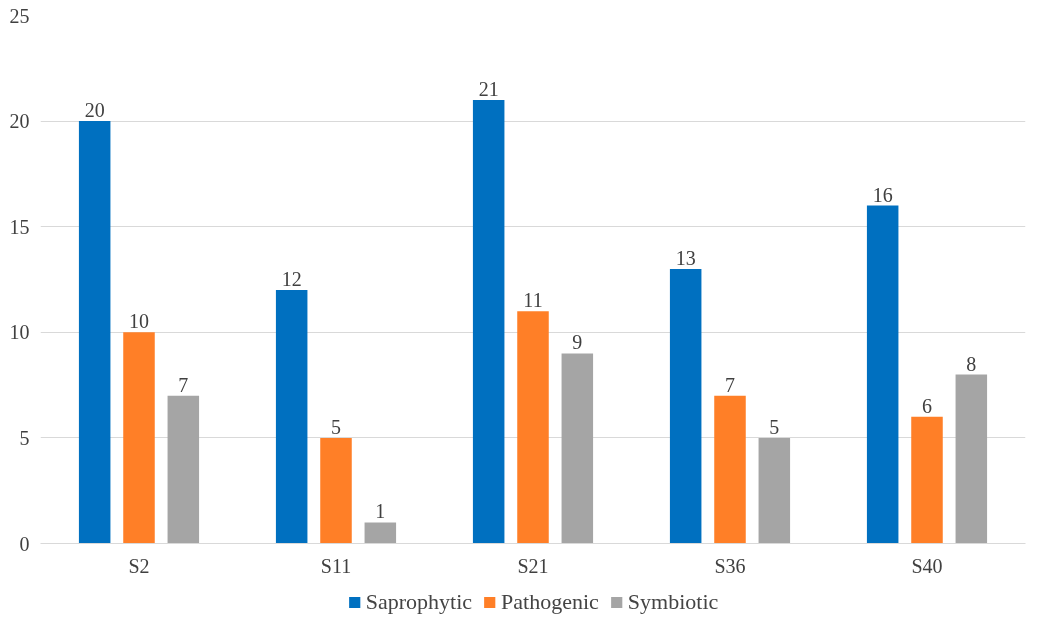 The image size is (1038, 639). What do you see at coordinates (577, 342) in the screenshot?
I see `data-label: 9` at bounding box center [577, 342].